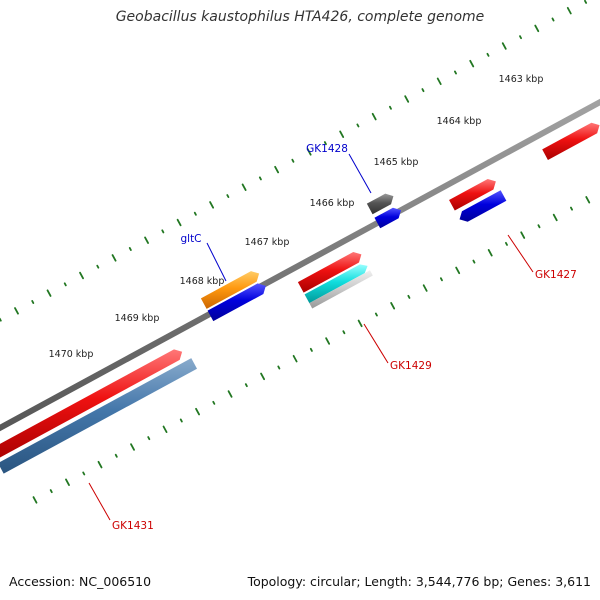 The image size is (600, 600). What do you see at coordinates (202, 281) in the screenshot?
I see `tick-label: 1468 kbp` at bounding box center [202, 281].